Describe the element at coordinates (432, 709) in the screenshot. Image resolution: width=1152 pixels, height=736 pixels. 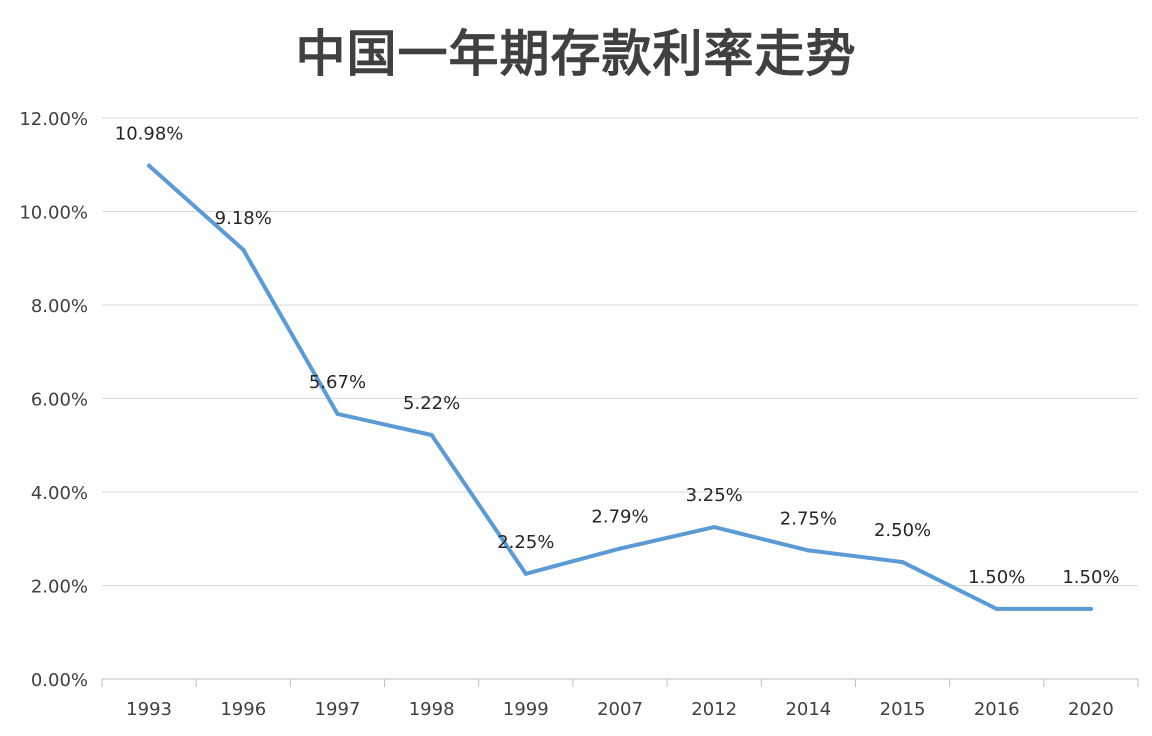
I see `x-tick-label: 1998` at that location.